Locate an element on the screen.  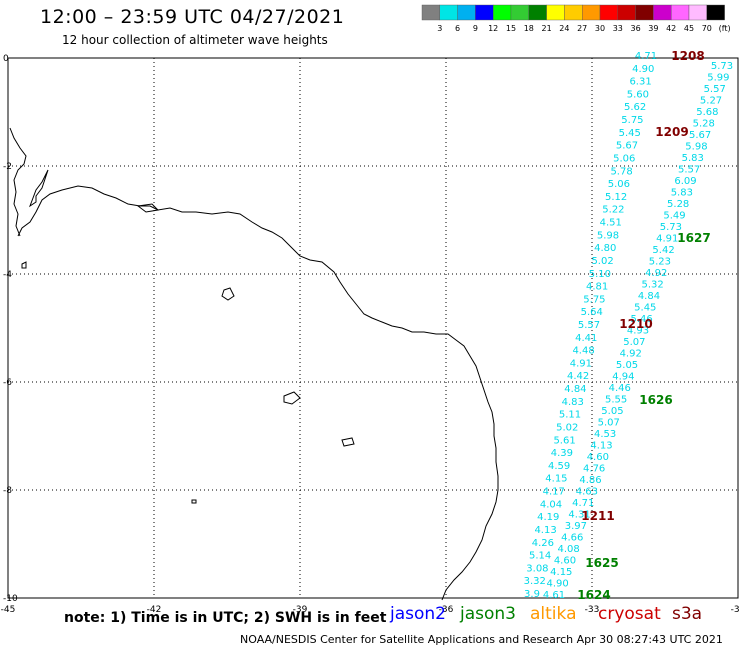
pass-time-label: 1624 is located at coordinates (593, 595).